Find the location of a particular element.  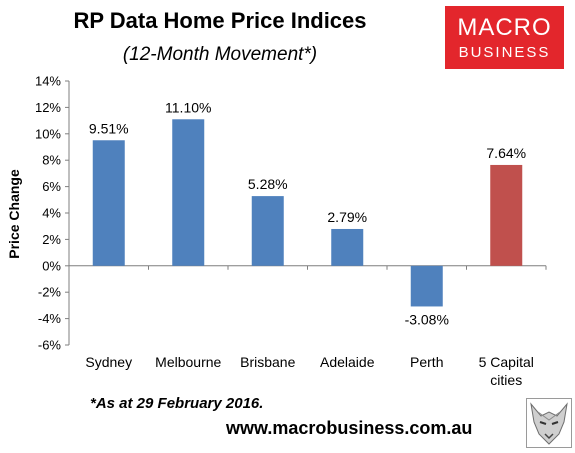

category-label: Brisbane is located at coordinates (267, 362).